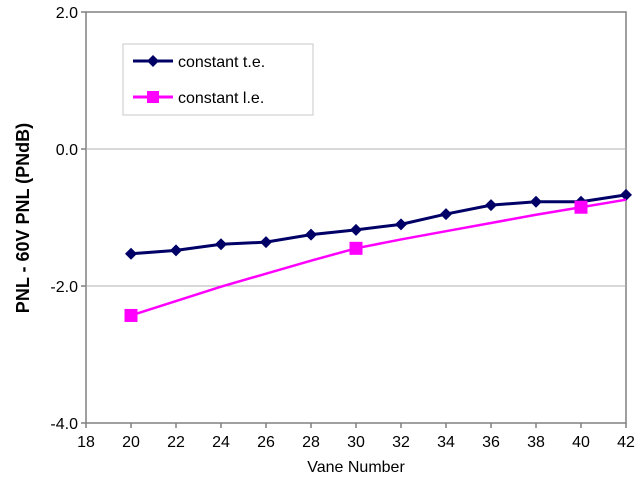 The width and height of the screenshot is (636, 482). Describe the element at coordinates (446, 442) in the screenshot. I see `x-tick-label-8: 34` at that location.